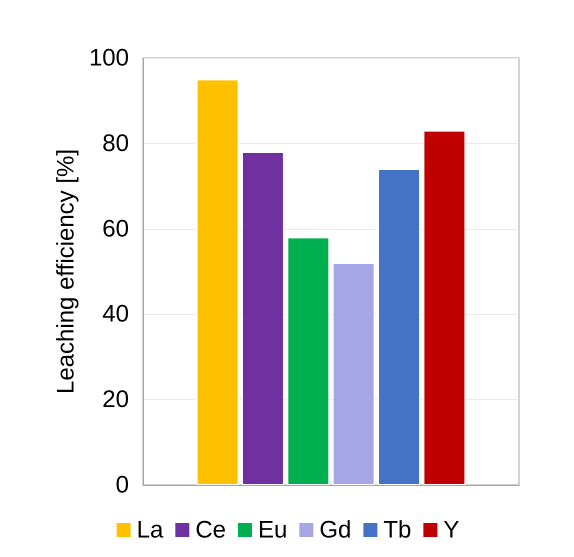  Describe the element at coordinates (108, 58) in the screenshot. I see `y-tick-label: 100` at that location.